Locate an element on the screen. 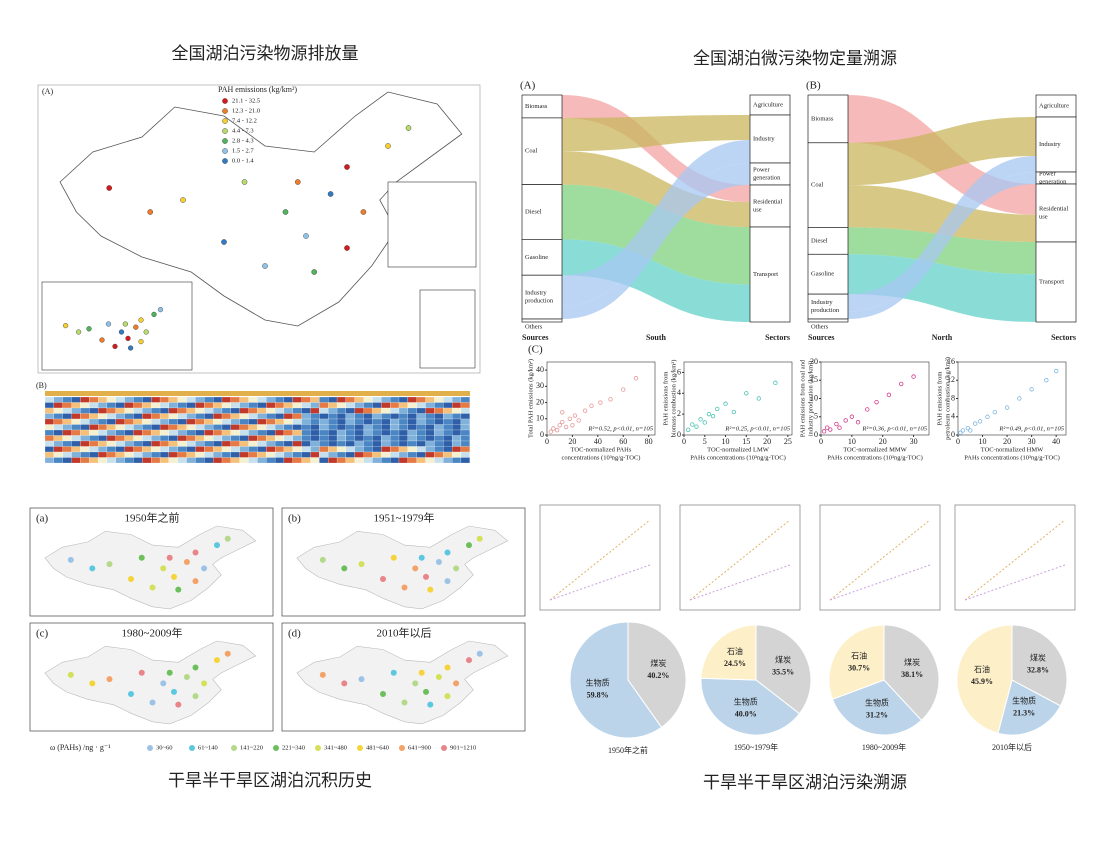  value-label: 31.2% is located at coordinates (877, 714).